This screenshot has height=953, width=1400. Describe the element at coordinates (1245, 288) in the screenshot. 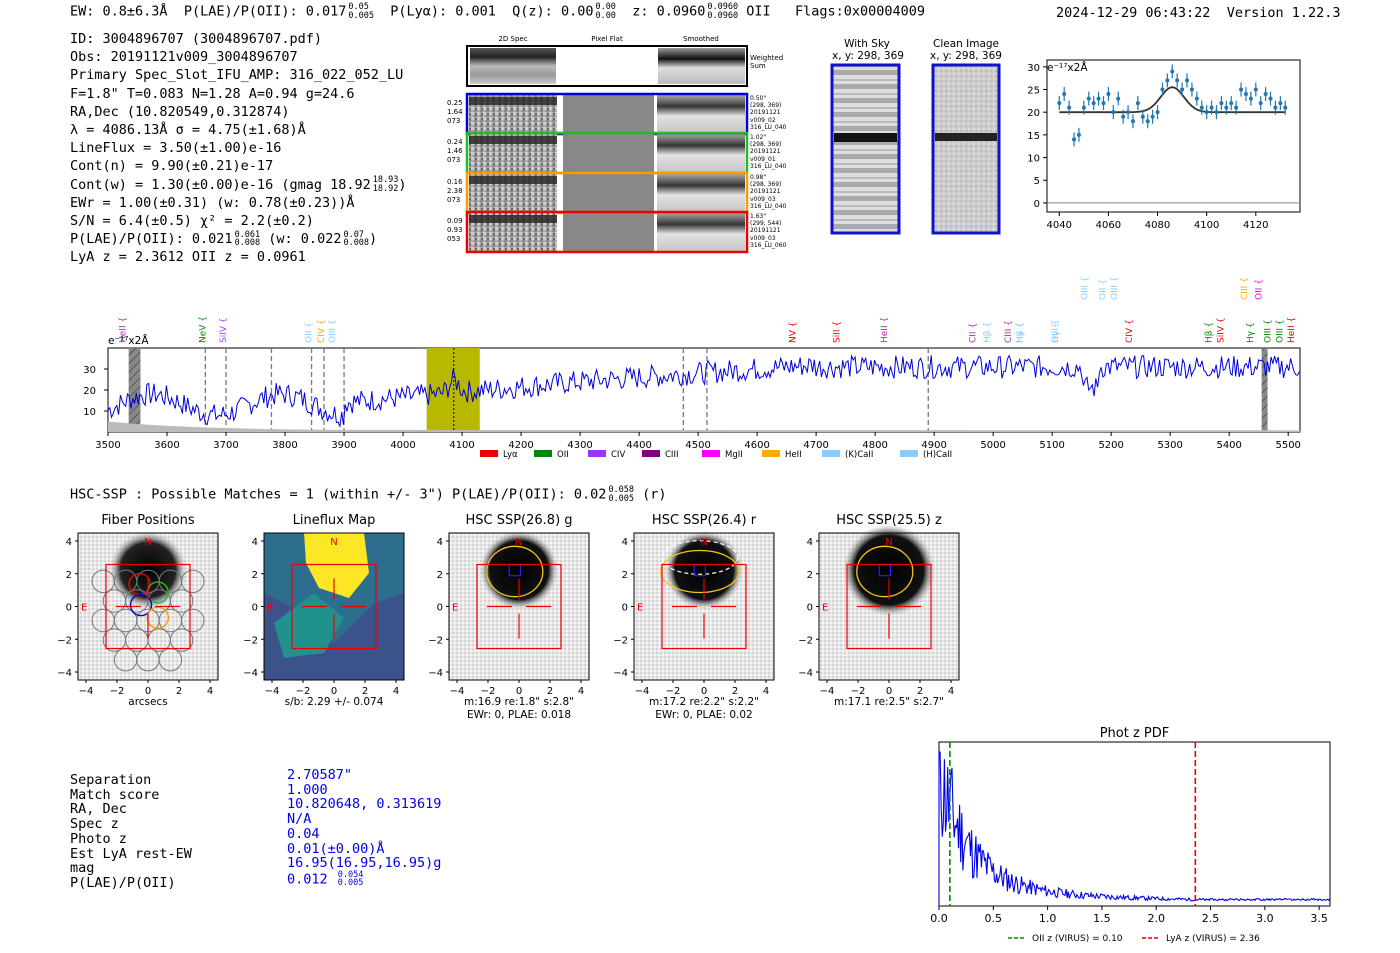

I see `emission-line-label: CIII {` at that location.